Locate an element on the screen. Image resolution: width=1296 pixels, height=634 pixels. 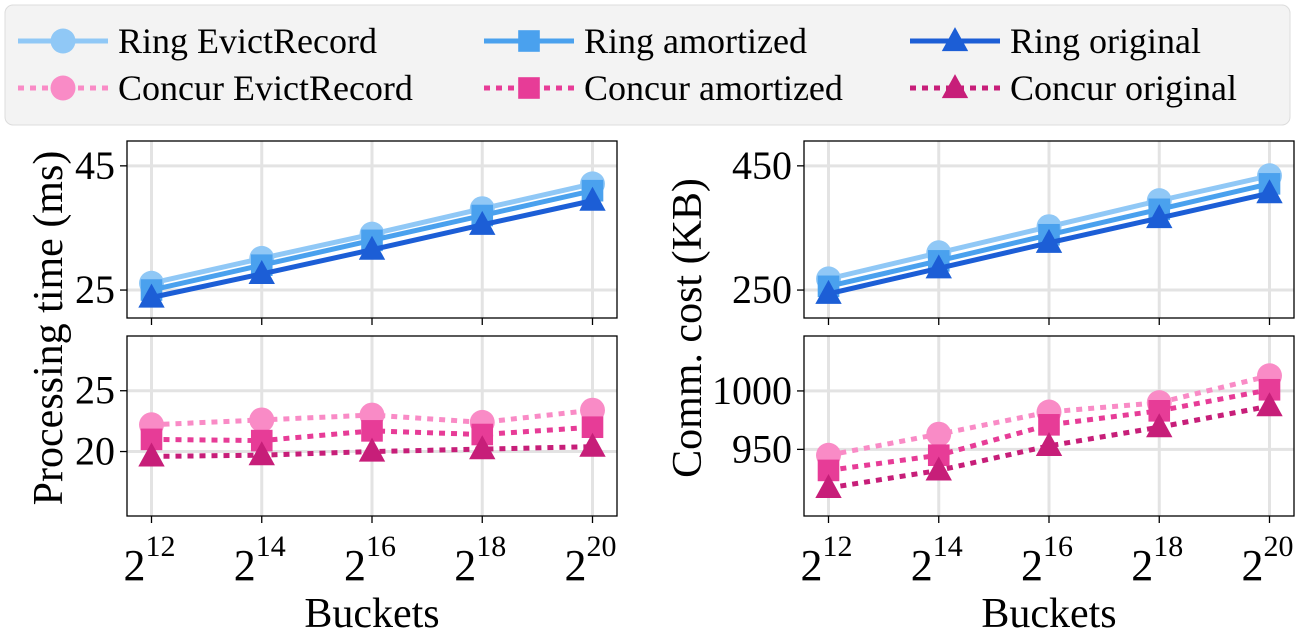
legend-entry: Ring EvictRecord is located at coordinates (197, 41).